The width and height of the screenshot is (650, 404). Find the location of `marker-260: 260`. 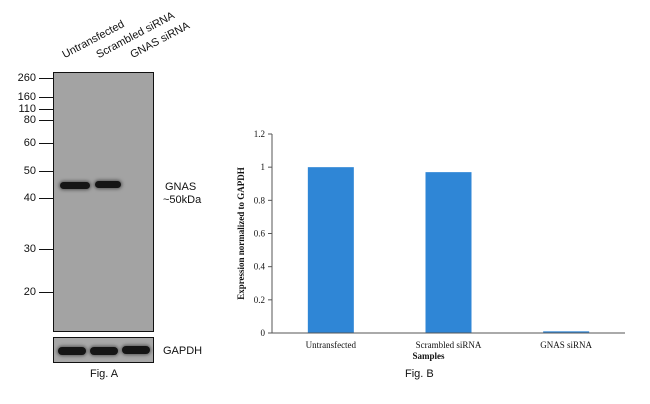

marker-260: 260 is located at coordinates (26, 78).